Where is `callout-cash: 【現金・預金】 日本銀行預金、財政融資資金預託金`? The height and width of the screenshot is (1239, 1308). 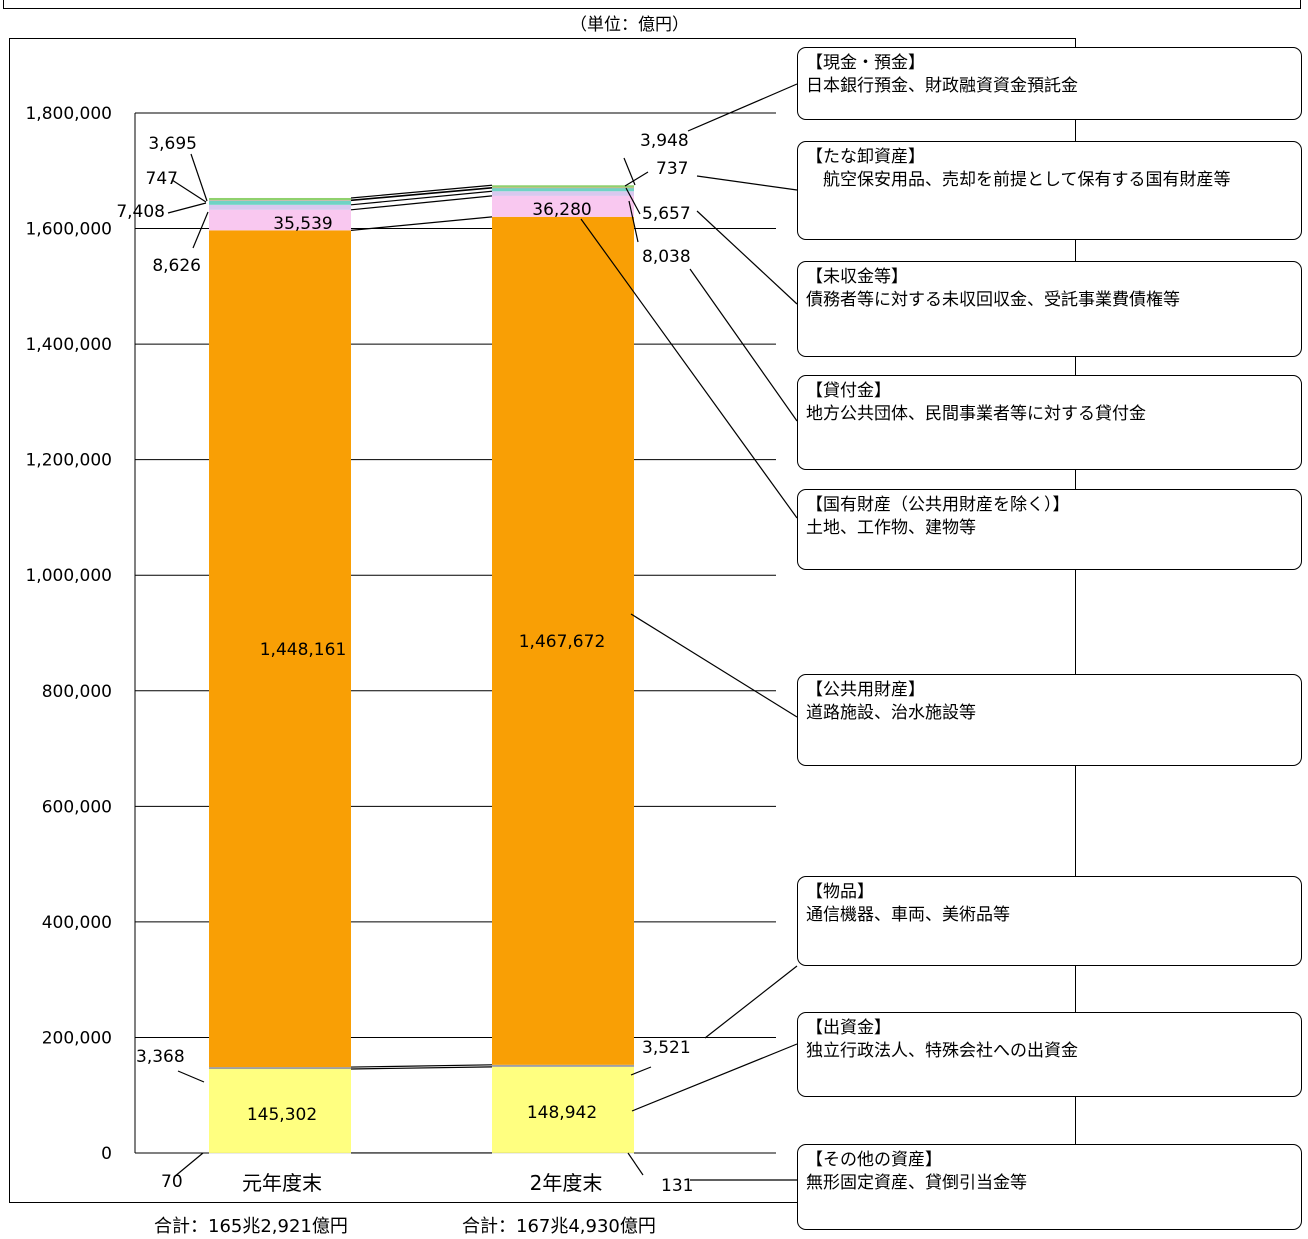
callout-cash: 【現金・預金】 日本銀行預金、財政融資資金預託金 is located at coordinates (1049, 83).